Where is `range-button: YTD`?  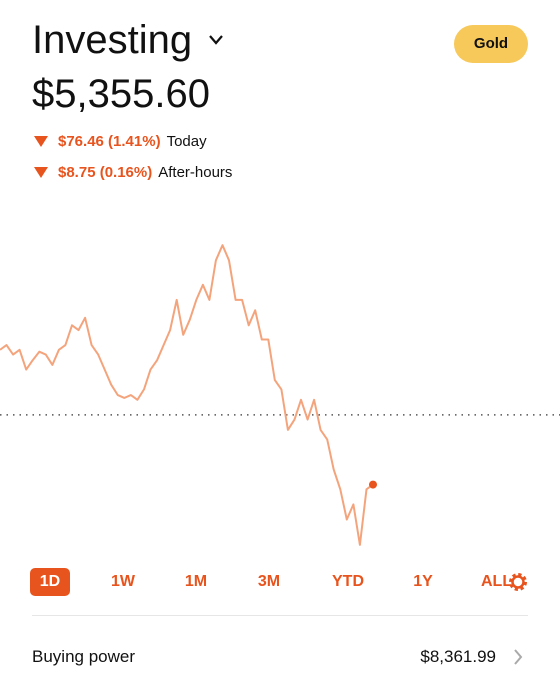 range-button: YTD is located at coordinates (348, 581).